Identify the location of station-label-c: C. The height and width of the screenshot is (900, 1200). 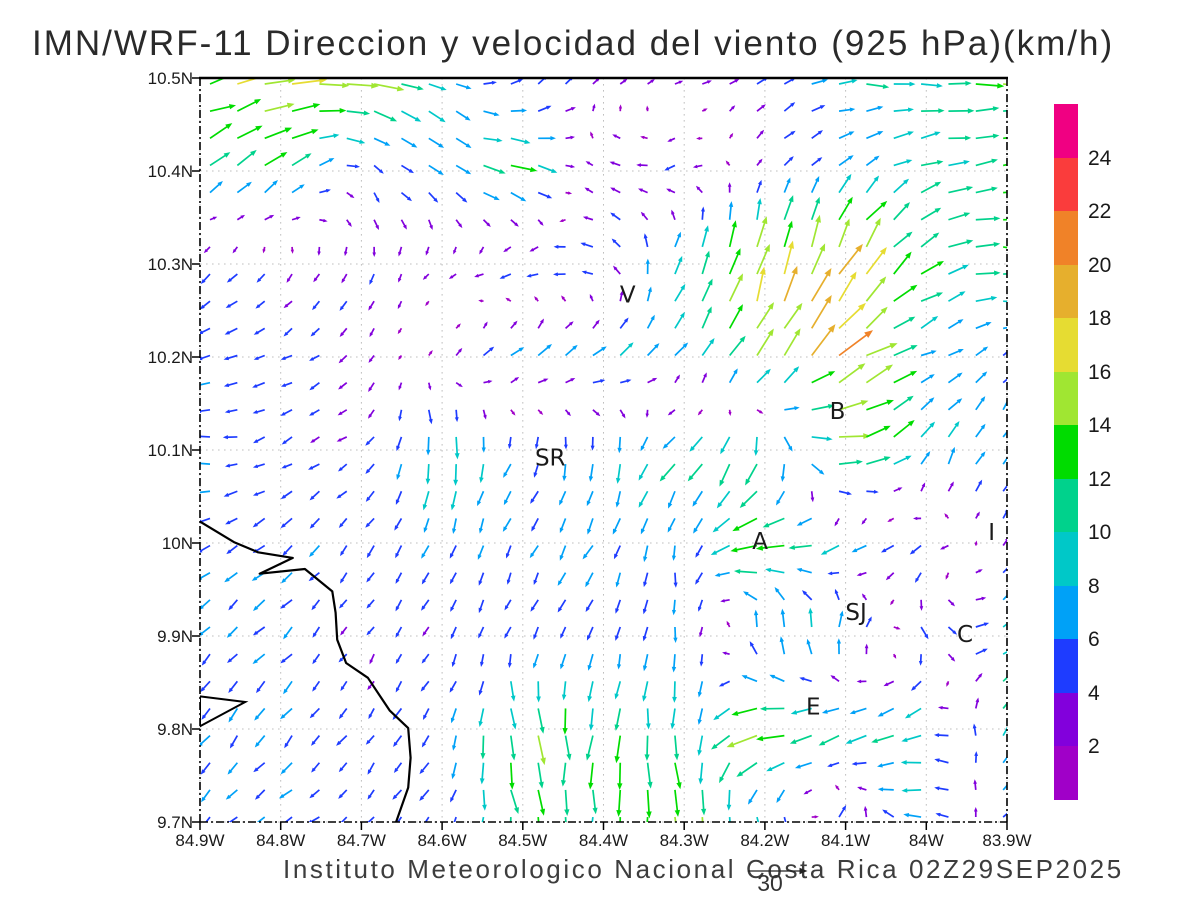
(965, 635).